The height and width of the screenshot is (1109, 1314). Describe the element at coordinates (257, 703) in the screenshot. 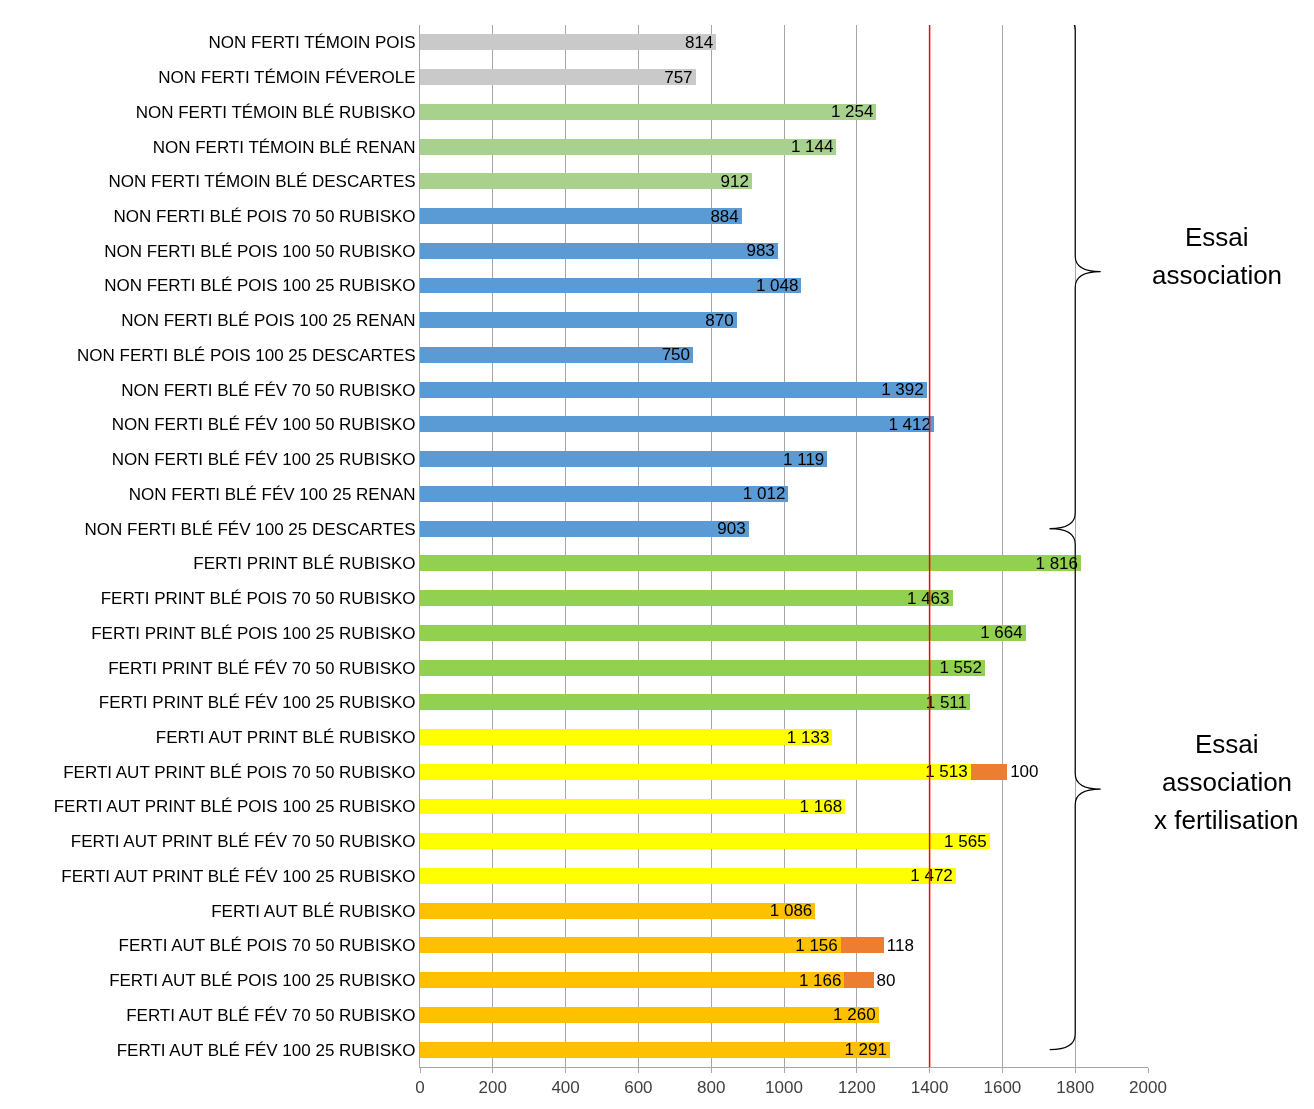

I see `y-tick-label: FERTI PRINT BLÉ FÉV 100 25 RUBISKO` at that location.